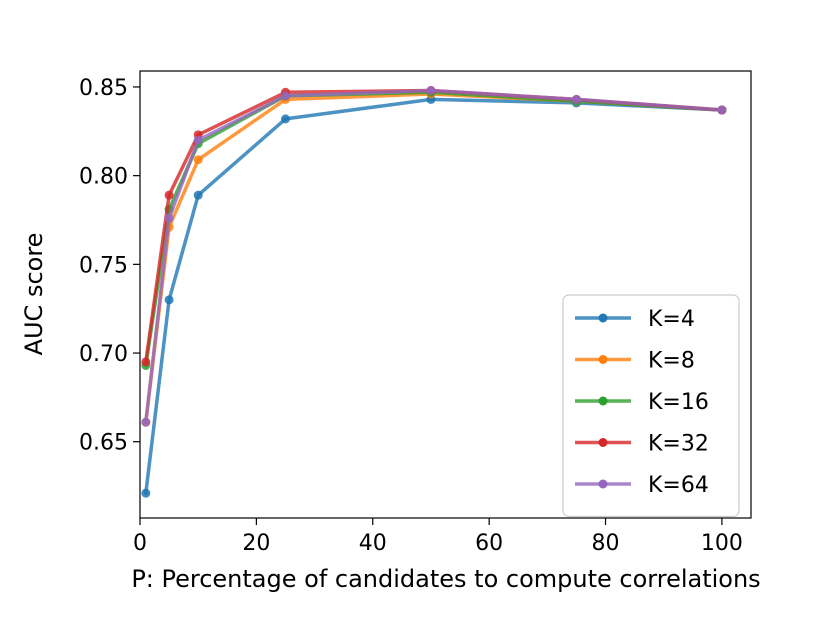  What do you see at coordinates (103, 443) in the screenshot?
I see `y-tick-label: 0.65` at bounding box center [103, 443].